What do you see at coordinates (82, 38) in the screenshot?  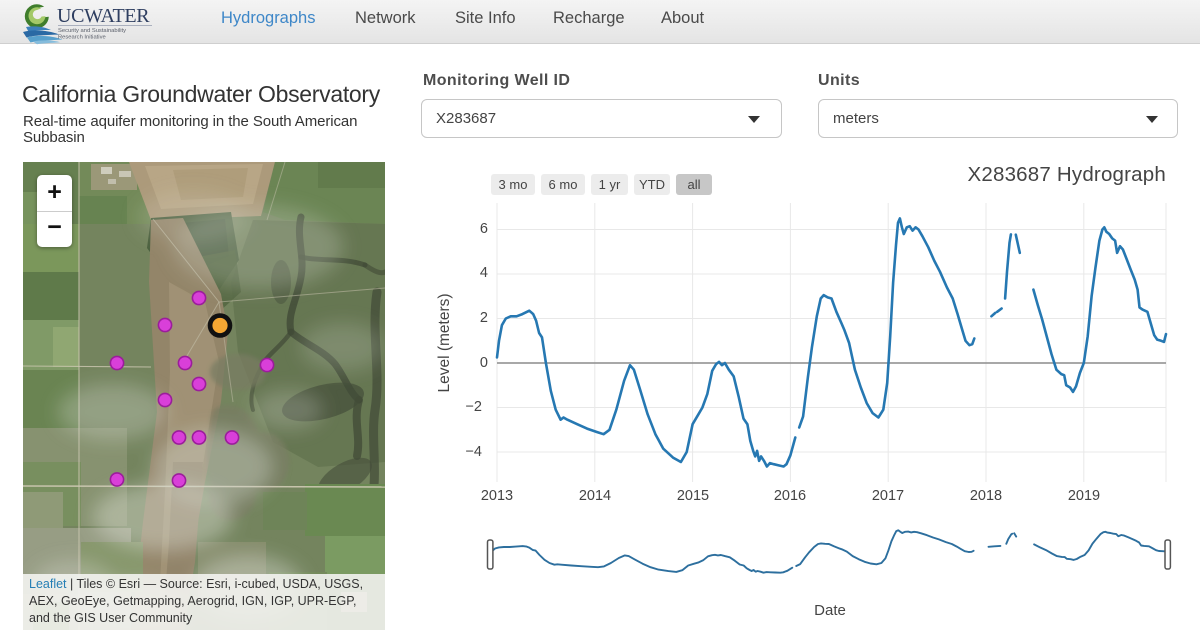 I see `svg-text: Research Initiative` at bounding box center [82, 38].